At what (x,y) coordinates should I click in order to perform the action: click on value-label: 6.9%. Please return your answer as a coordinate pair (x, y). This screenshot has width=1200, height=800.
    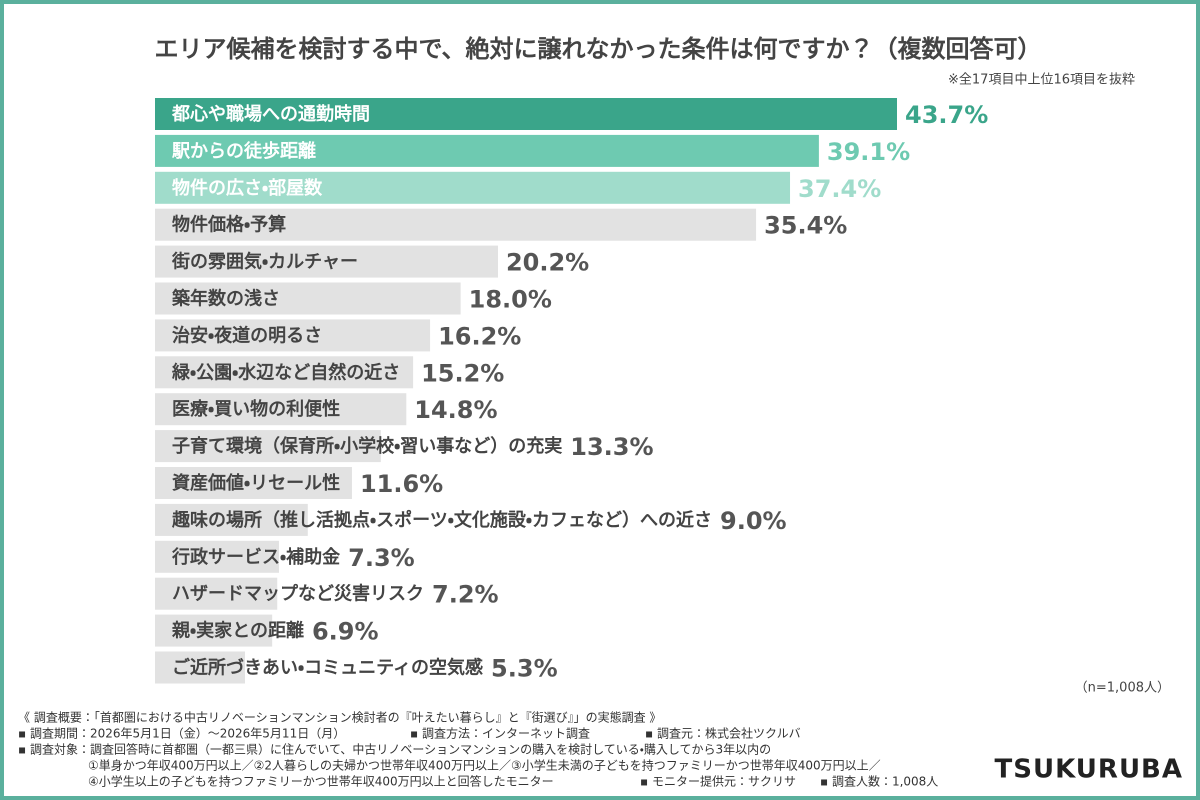
    Looking at the image, I should click on (345, 632).